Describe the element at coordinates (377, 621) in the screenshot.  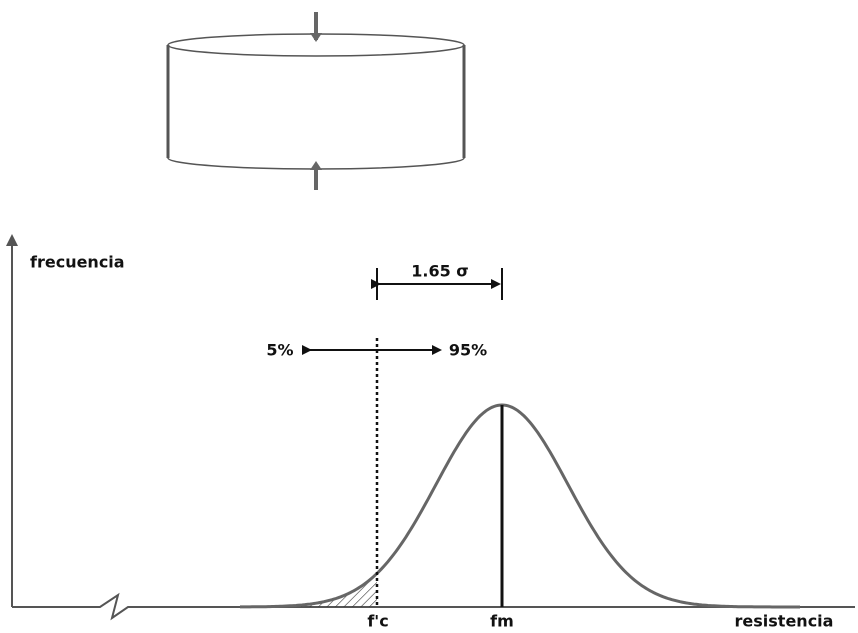
I see `fc-label: f'c` at that location.